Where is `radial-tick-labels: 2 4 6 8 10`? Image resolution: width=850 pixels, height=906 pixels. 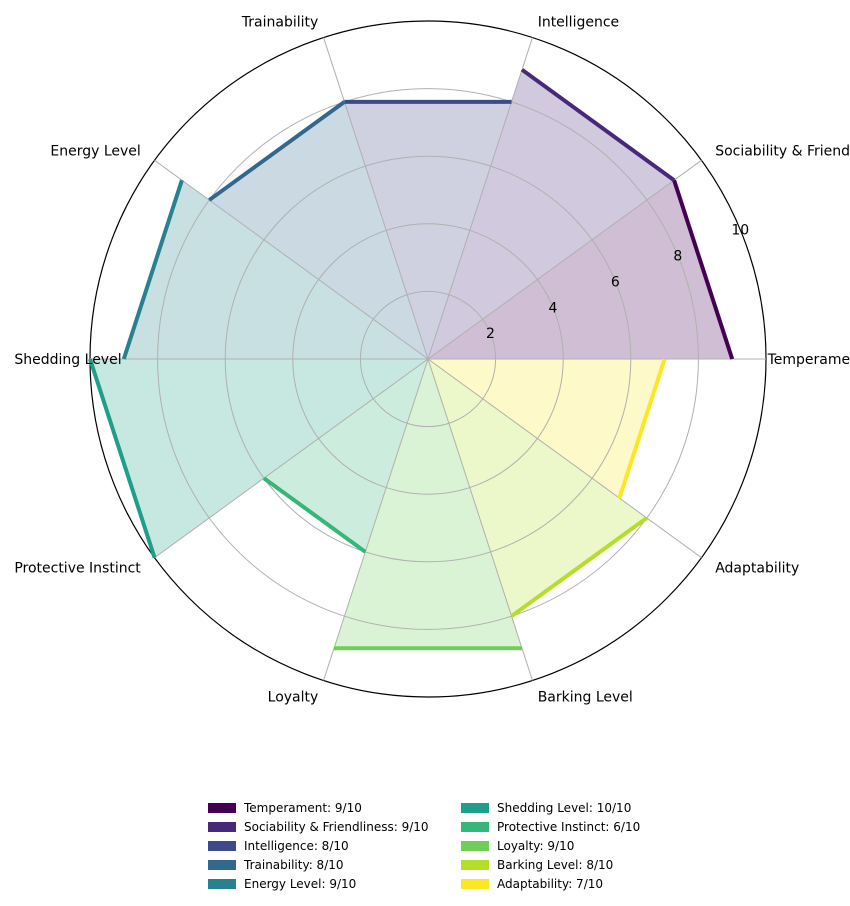
radial-tick-labels: 2 4 6 8 10 is located at coordinates (617, 282).